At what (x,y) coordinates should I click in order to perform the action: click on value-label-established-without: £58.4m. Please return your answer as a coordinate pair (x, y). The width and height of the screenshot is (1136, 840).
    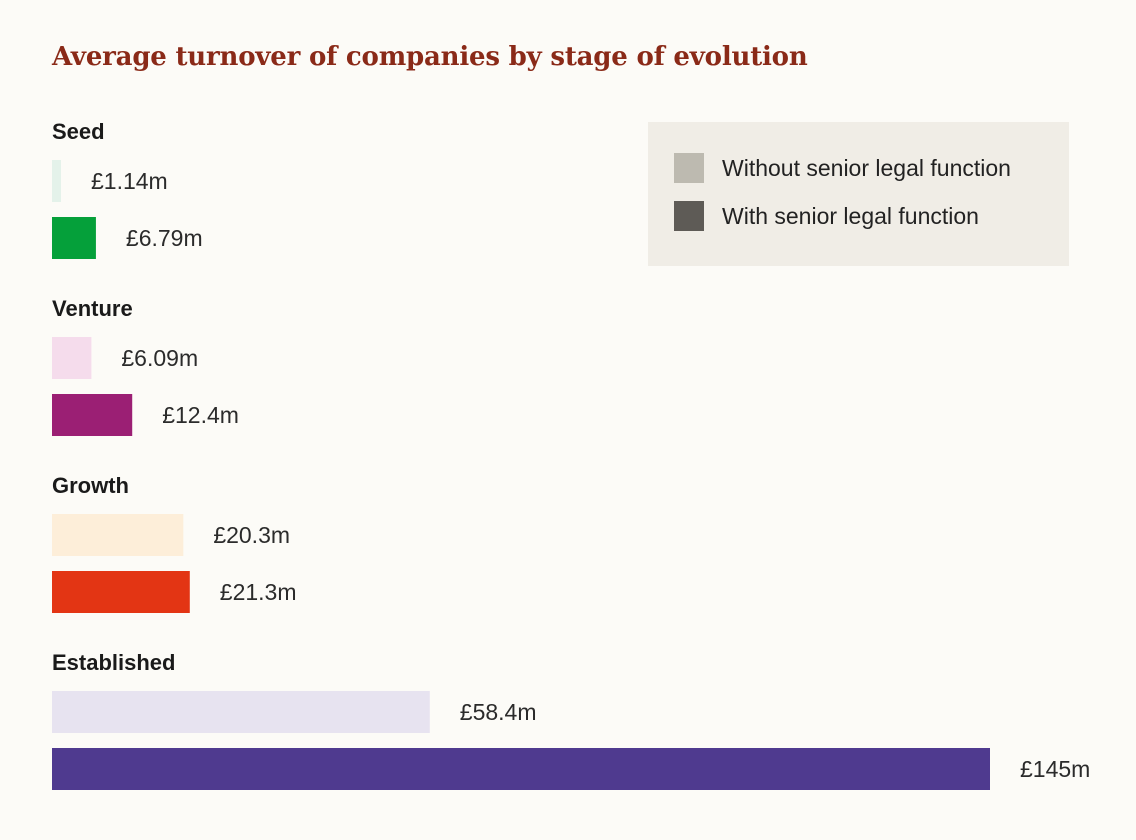
    Looking at the image, I should click on (498, 712).